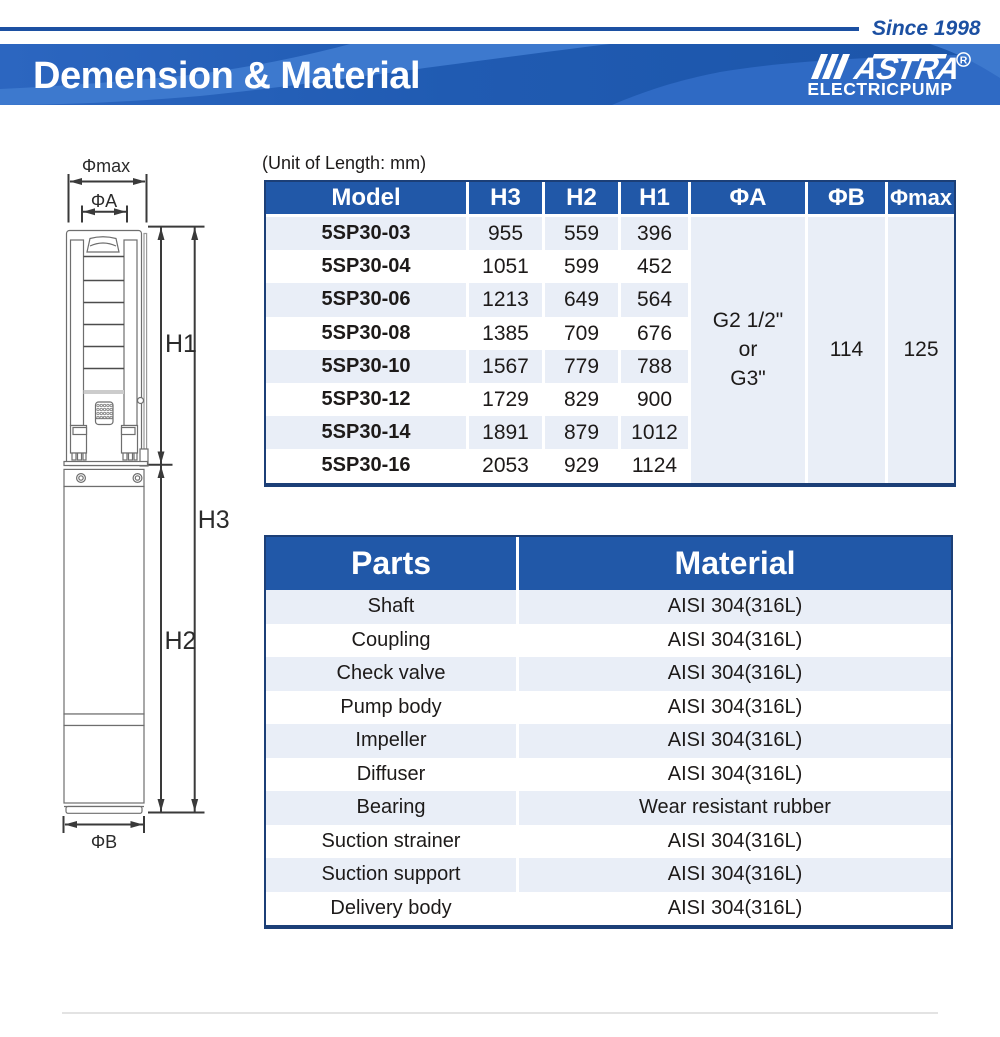  Describe the element at coordinates (181, 344) in the screenshot. I see `svg-text: H1` at that location.